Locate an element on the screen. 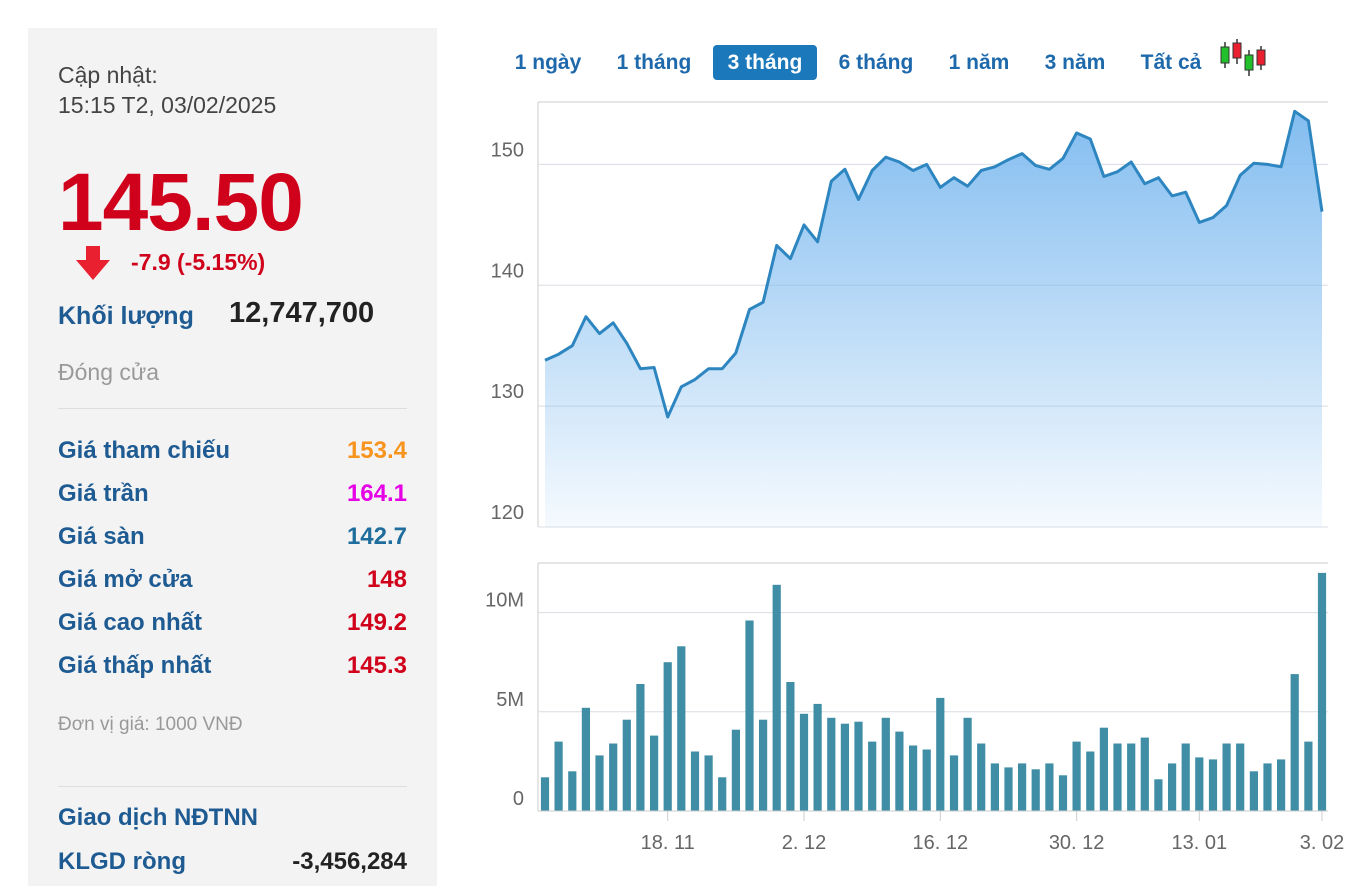 Image resolution: width=1352 pixels, height=886 pixels. price-y-tick-label: 140 is located at coordinates (507, 271).